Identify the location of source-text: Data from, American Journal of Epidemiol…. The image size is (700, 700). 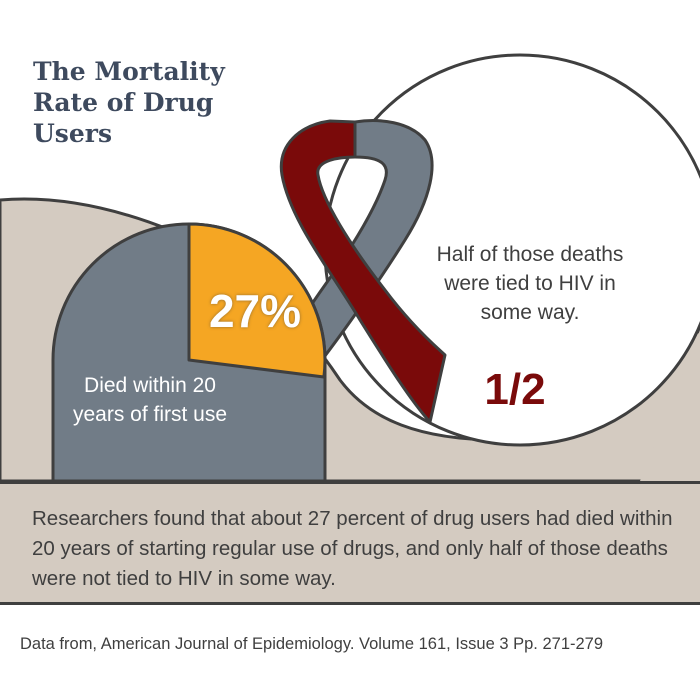
(312, 644).